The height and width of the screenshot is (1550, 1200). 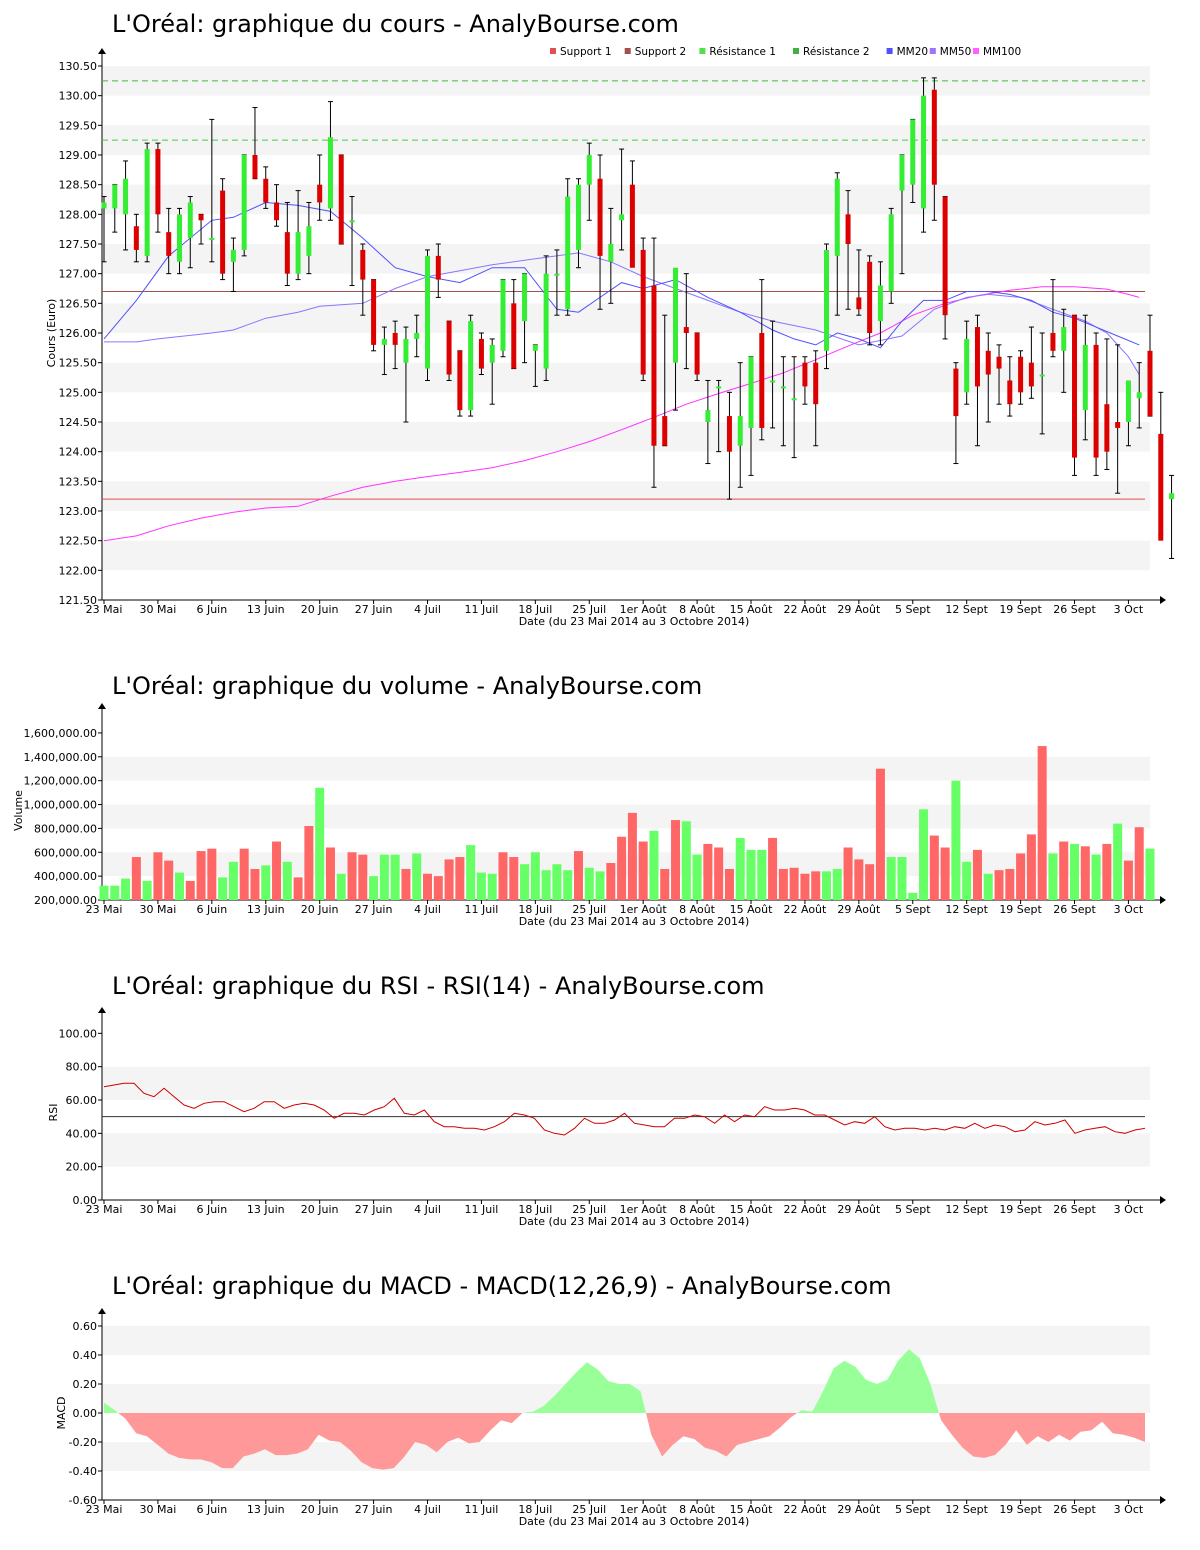 What do you see at coordinates (158, 1509) in the screenshot?
I see `macd-x-tick-label: 30 Mai` at bounding box center [158, 1509].